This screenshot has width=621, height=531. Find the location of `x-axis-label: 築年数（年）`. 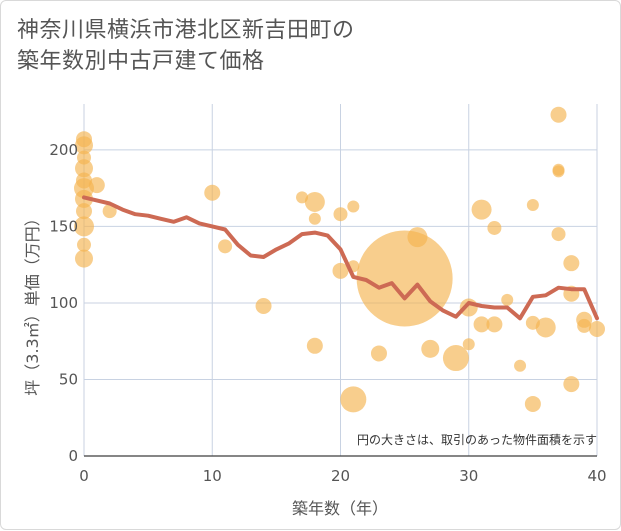

x-axis-label: 築年数（年） is located at coordinates (340, 508).